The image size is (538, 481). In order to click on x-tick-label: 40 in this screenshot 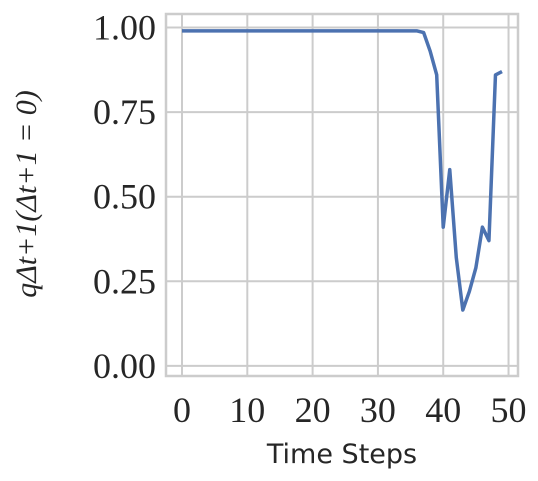, I will do `click(443, 410)`.